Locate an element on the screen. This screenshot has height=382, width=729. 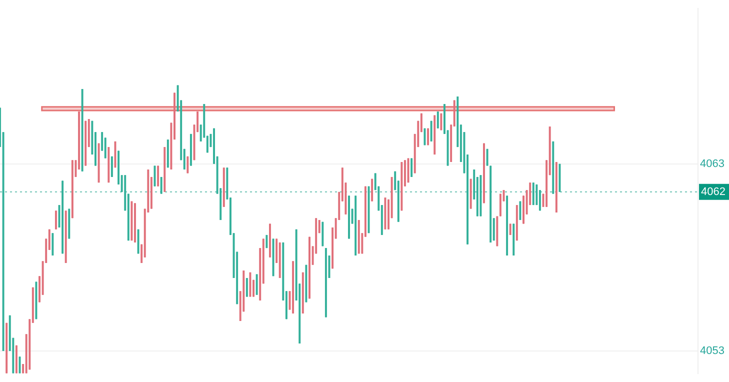
ref-line-label: 4062 is located at coordinates (713, 192).